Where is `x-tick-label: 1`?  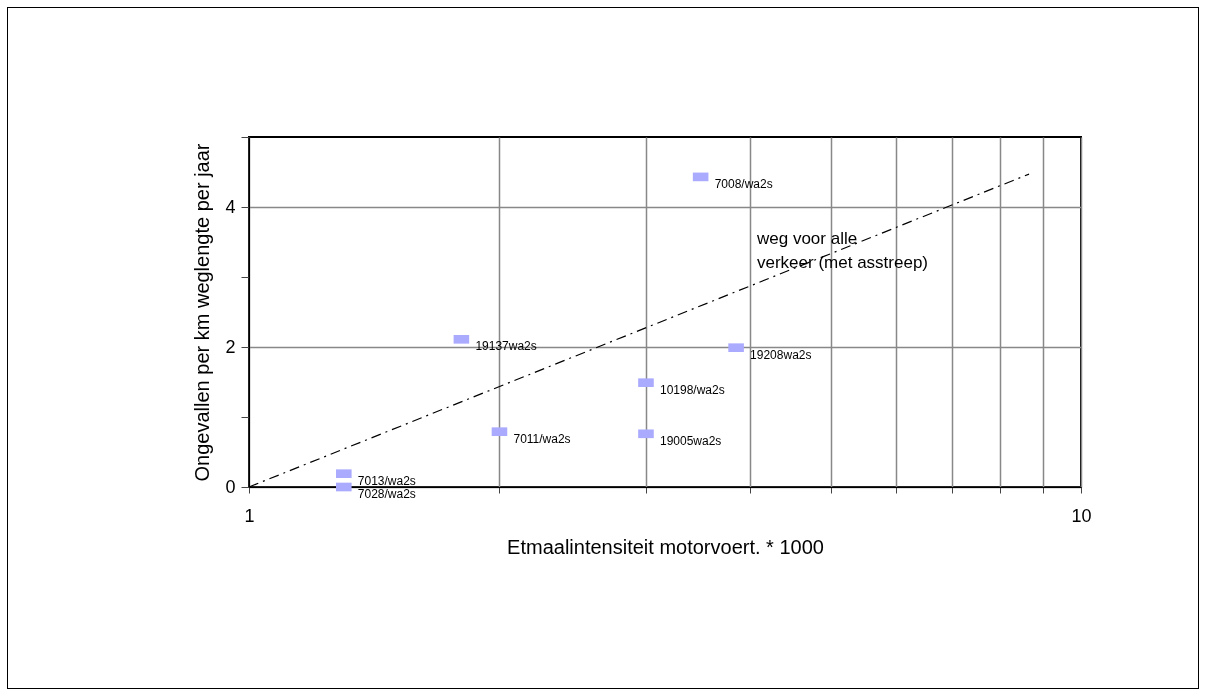
x-tick-label: 1 is located at coordinates (249, 515).